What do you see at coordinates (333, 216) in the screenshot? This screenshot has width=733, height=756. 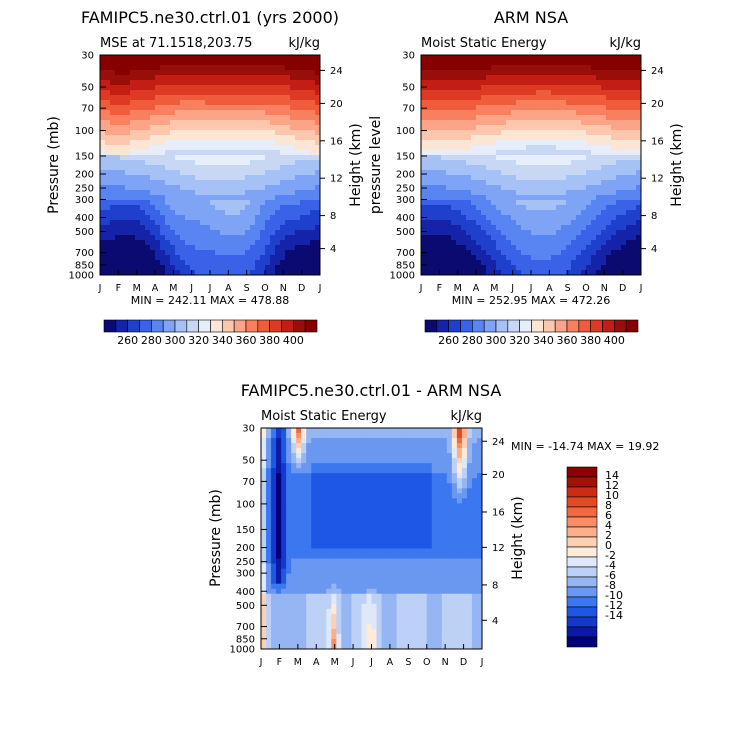 I see `y2tick-label-model-4: 8` at bounding box center [333, 216].